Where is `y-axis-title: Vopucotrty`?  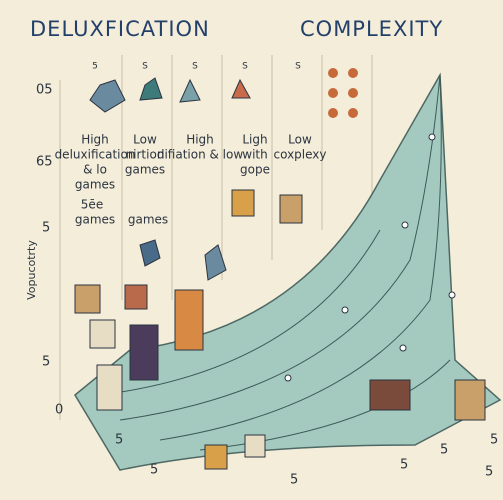 y-axis-title: Vopucotrty is located at coordinates (31, 270).